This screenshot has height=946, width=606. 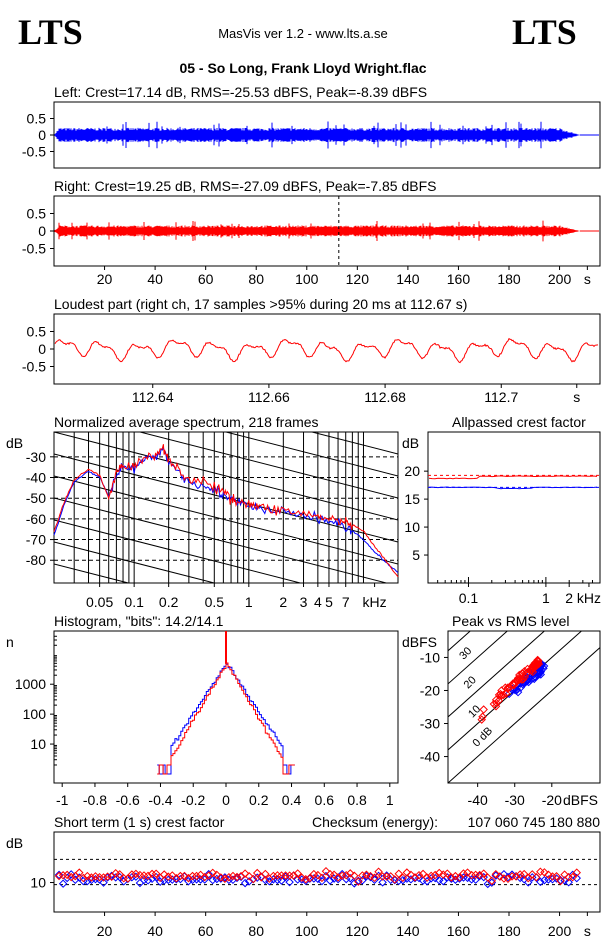 What do you see at coordinates (14, 843) in the screenshot?
I see `stc-ylabel: dB` at bounding box center [14, 843].